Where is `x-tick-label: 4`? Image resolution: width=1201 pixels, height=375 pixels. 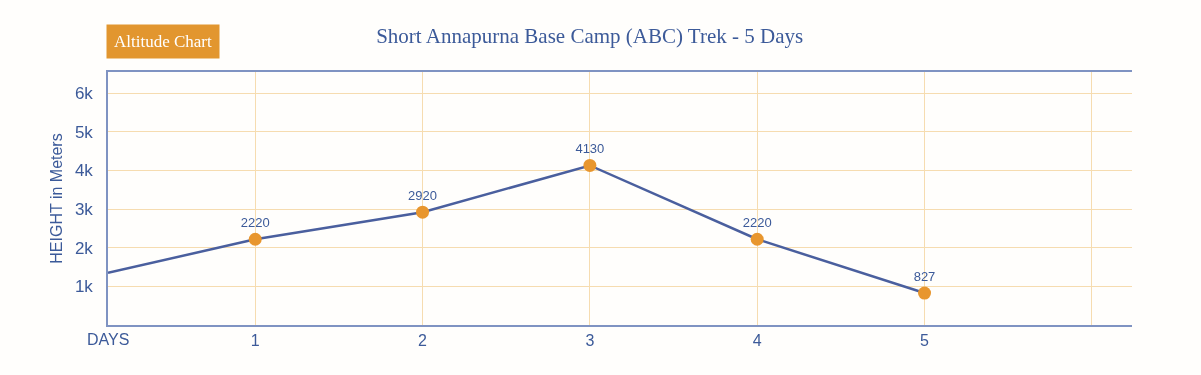 x-tick-label: 4 is located at coordinates (757, 340).